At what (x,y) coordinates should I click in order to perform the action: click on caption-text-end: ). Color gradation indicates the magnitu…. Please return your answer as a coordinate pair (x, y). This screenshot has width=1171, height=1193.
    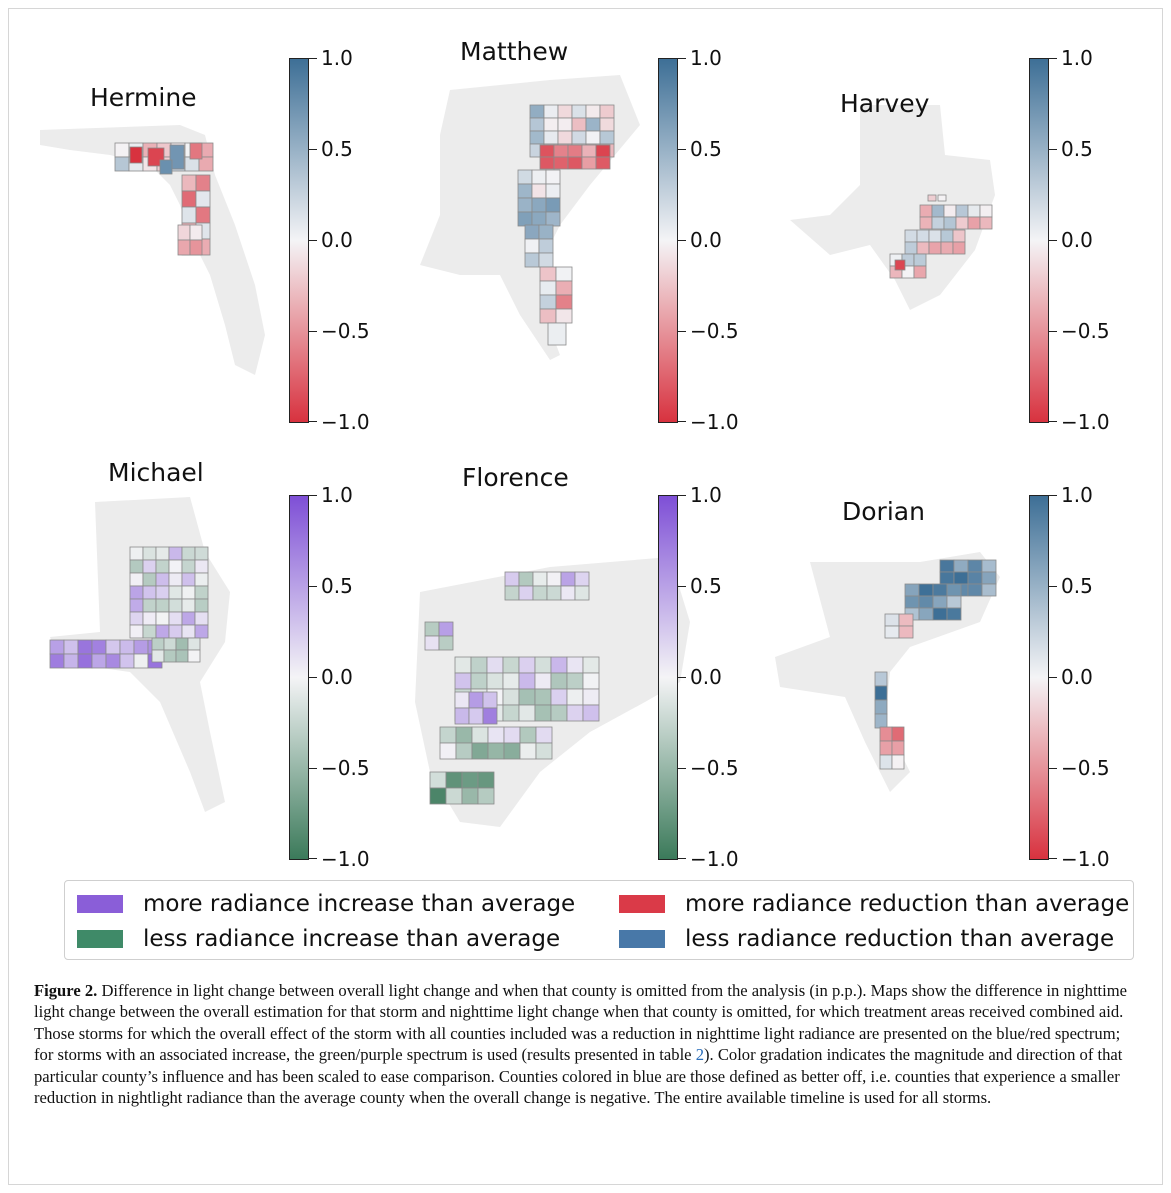
    Looking at the image, I should click on (578, 1076).